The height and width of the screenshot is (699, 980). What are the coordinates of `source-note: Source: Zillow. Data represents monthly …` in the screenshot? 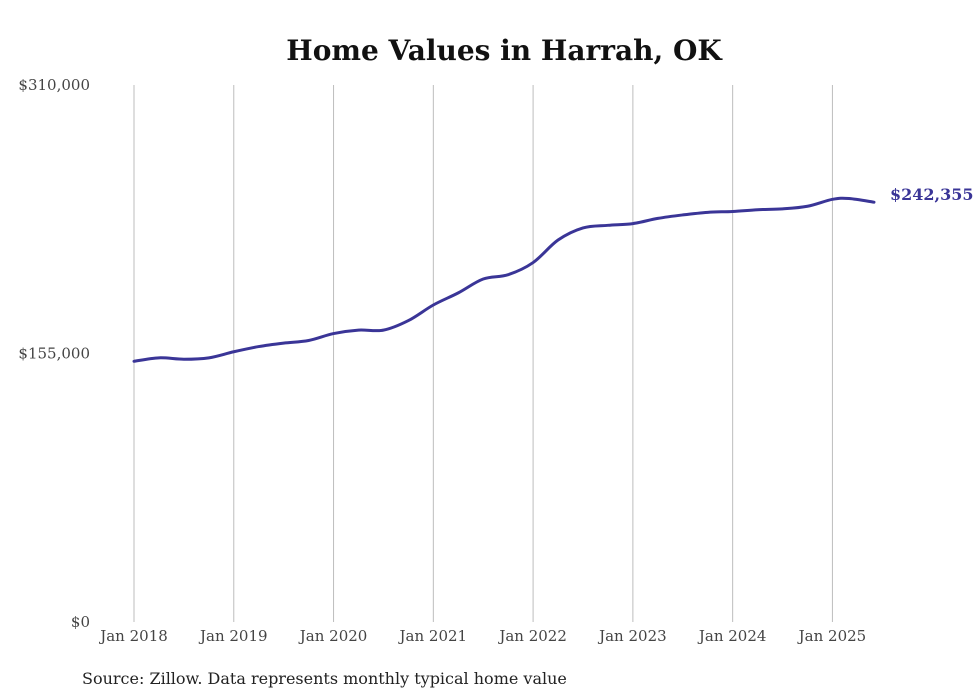 It's located at (324, 678).